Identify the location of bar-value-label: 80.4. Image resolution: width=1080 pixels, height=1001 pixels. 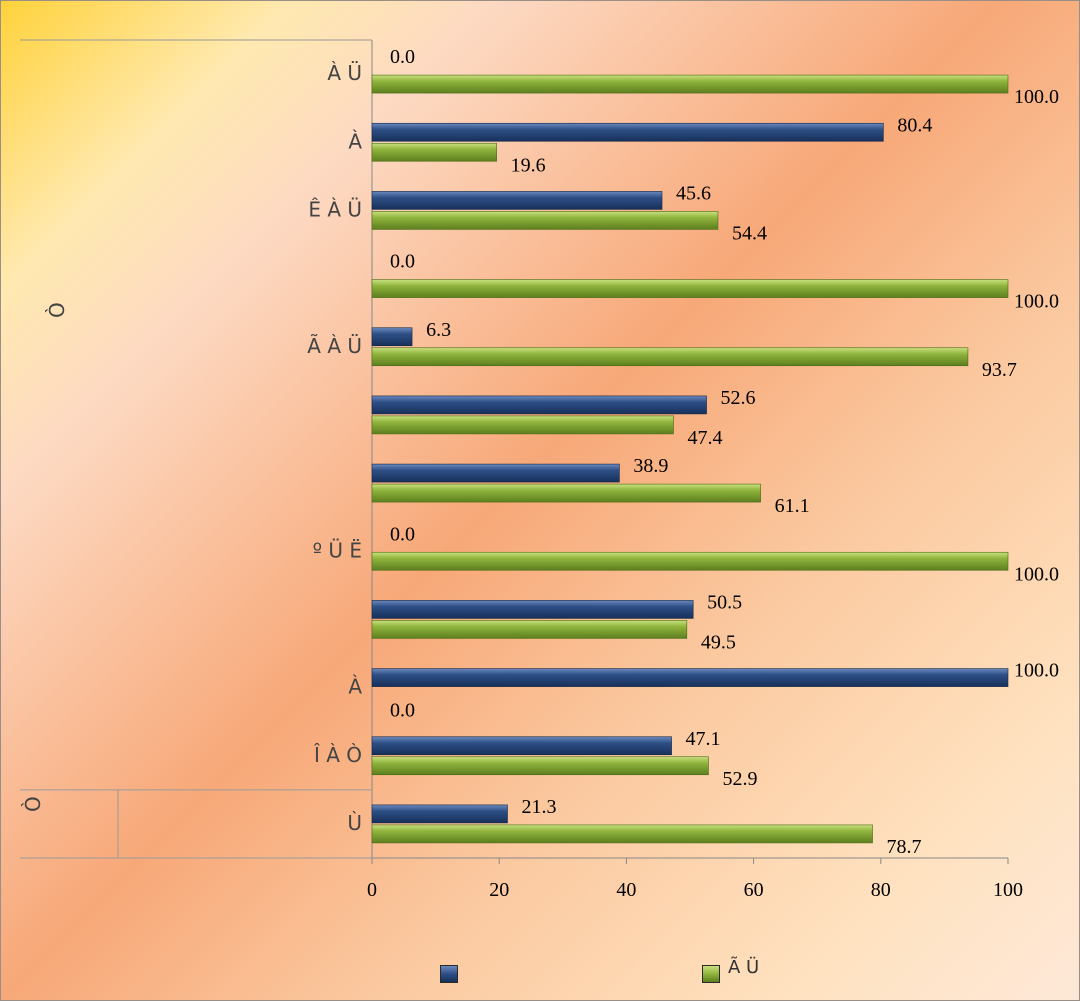
(914, 125).